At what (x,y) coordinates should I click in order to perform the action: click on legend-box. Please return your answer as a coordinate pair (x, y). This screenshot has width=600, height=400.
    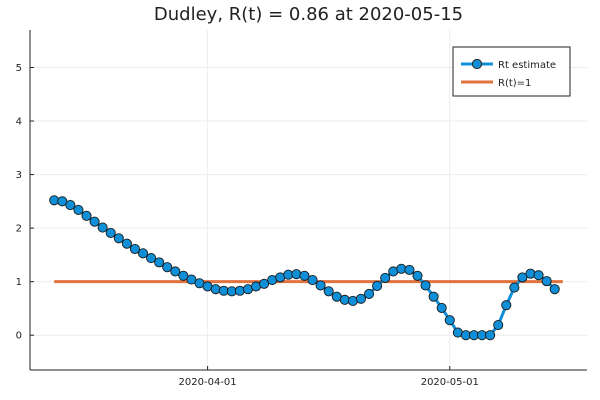
    Looking at the image, I should click on (511, 71).